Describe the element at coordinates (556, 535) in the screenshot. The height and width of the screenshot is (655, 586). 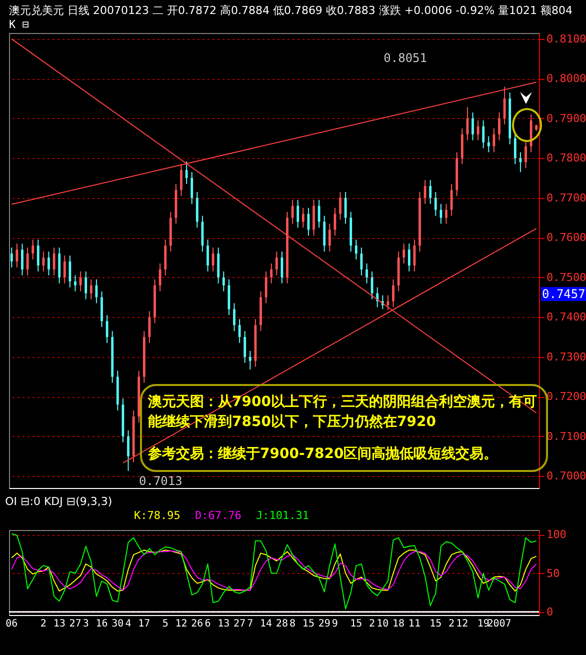
I see `y-tick-label: 100` at that location.